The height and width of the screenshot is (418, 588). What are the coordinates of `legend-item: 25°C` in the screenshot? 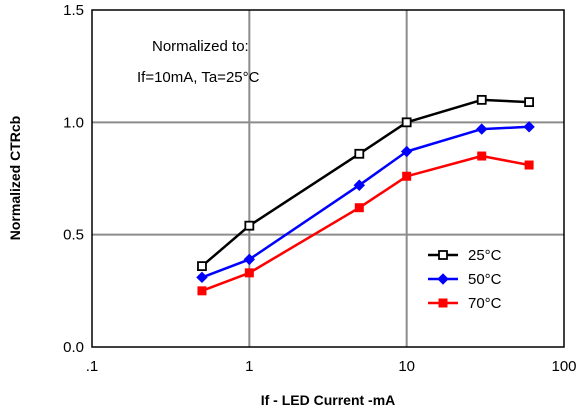 It's located at (465, 255).